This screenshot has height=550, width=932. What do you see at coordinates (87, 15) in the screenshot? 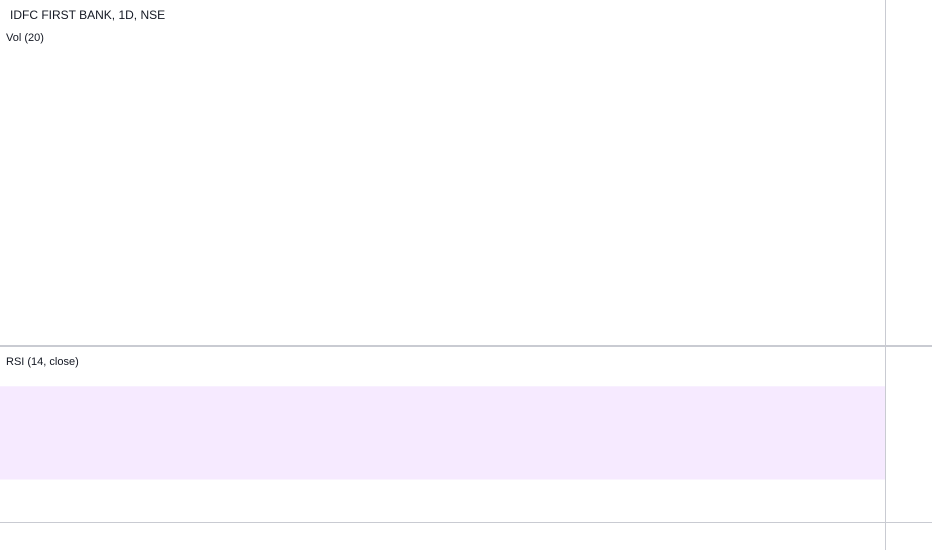
I see `chart-title: IDFC FIRST BANK, 1D, NSE` at bounding box center [87, 15].